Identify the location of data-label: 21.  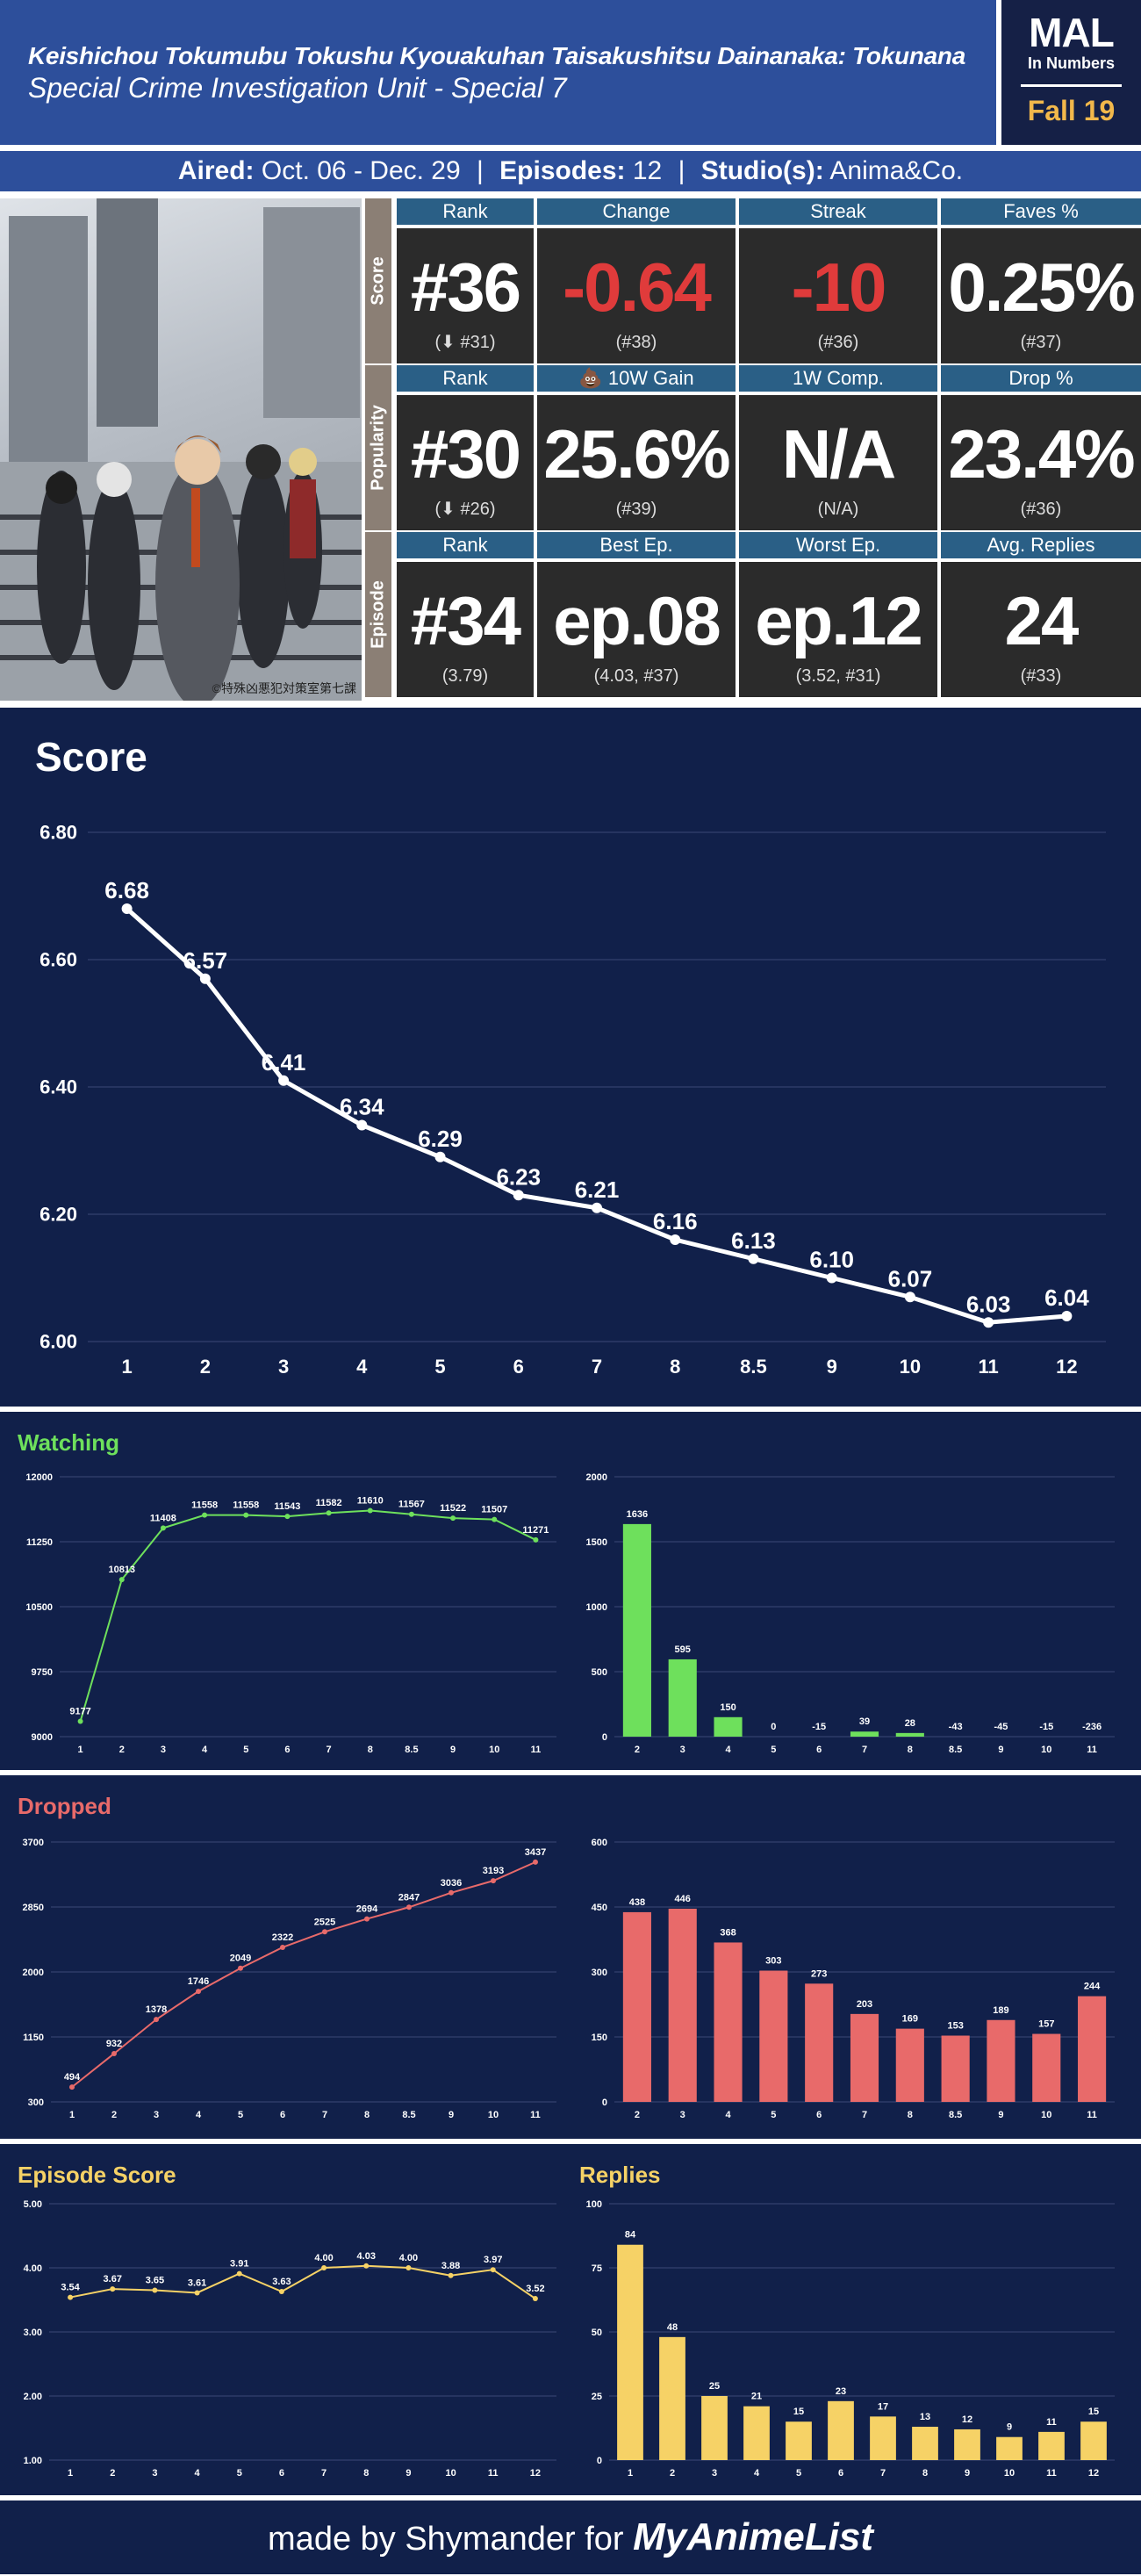
(756, 2397).